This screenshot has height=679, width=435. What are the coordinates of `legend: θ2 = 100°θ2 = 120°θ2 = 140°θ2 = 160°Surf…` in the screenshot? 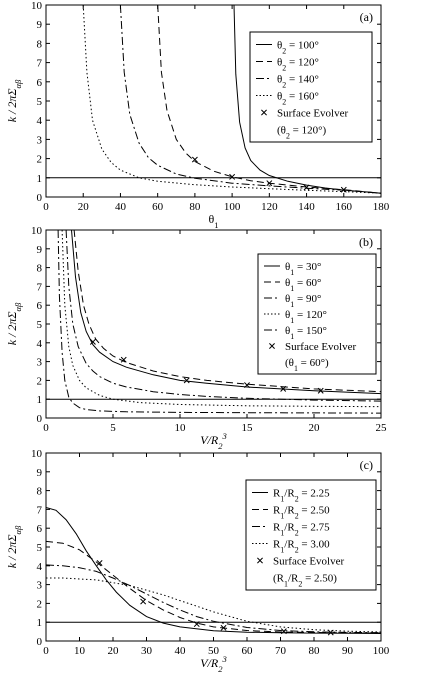 It's located at (311, 87).